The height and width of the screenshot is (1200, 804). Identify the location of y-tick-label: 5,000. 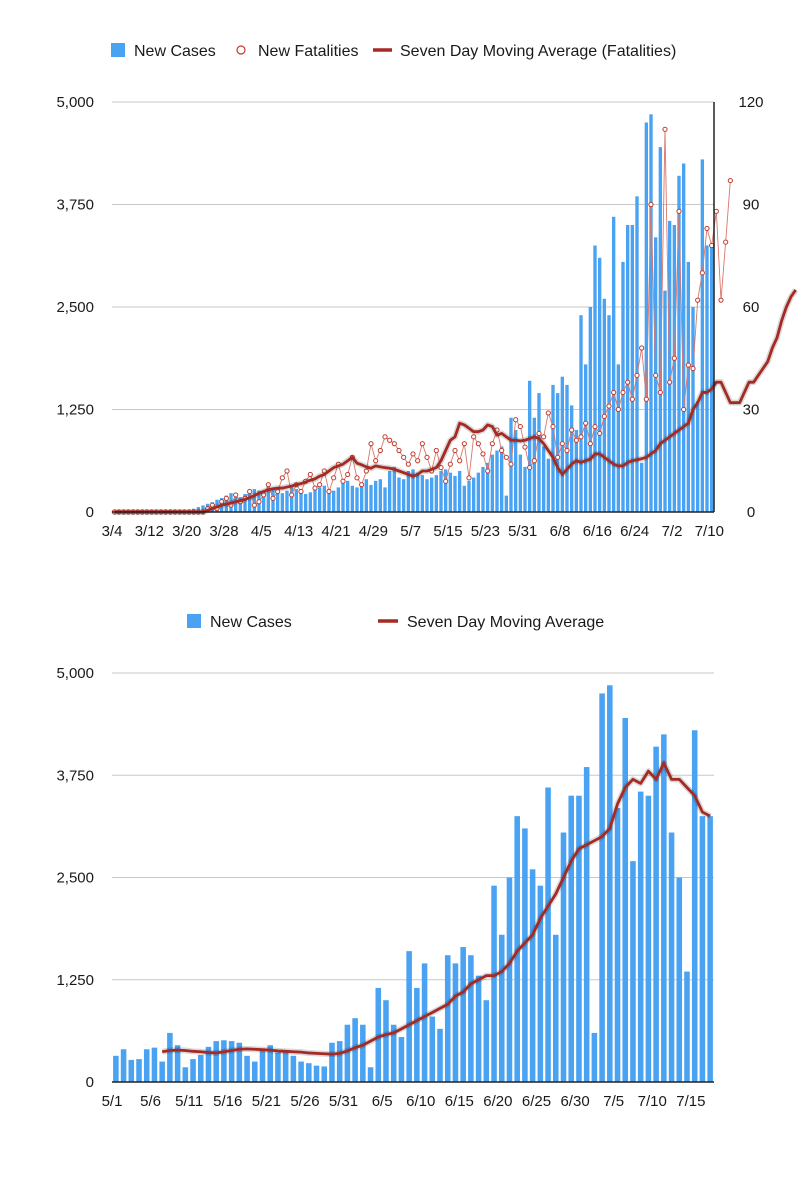
(75, 673).